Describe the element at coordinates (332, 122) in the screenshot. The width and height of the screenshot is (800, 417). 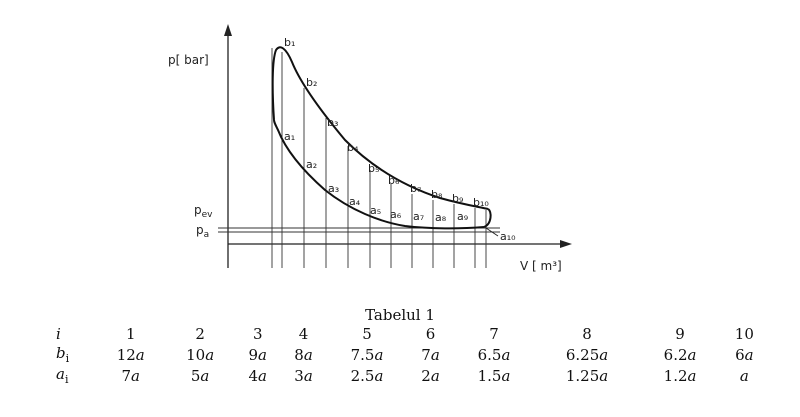
I see `b3-label: b₃` at that location.